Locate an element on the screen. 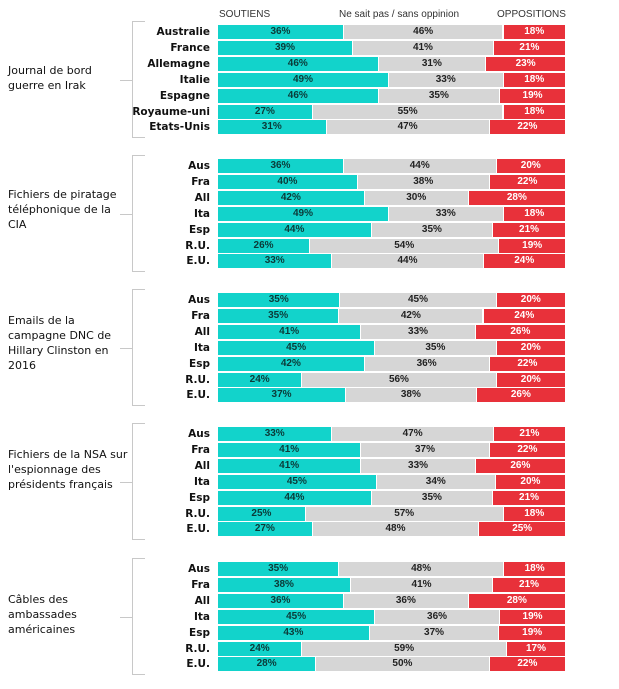  bar-oppositions: 23% is located at coordinates (525, 64).